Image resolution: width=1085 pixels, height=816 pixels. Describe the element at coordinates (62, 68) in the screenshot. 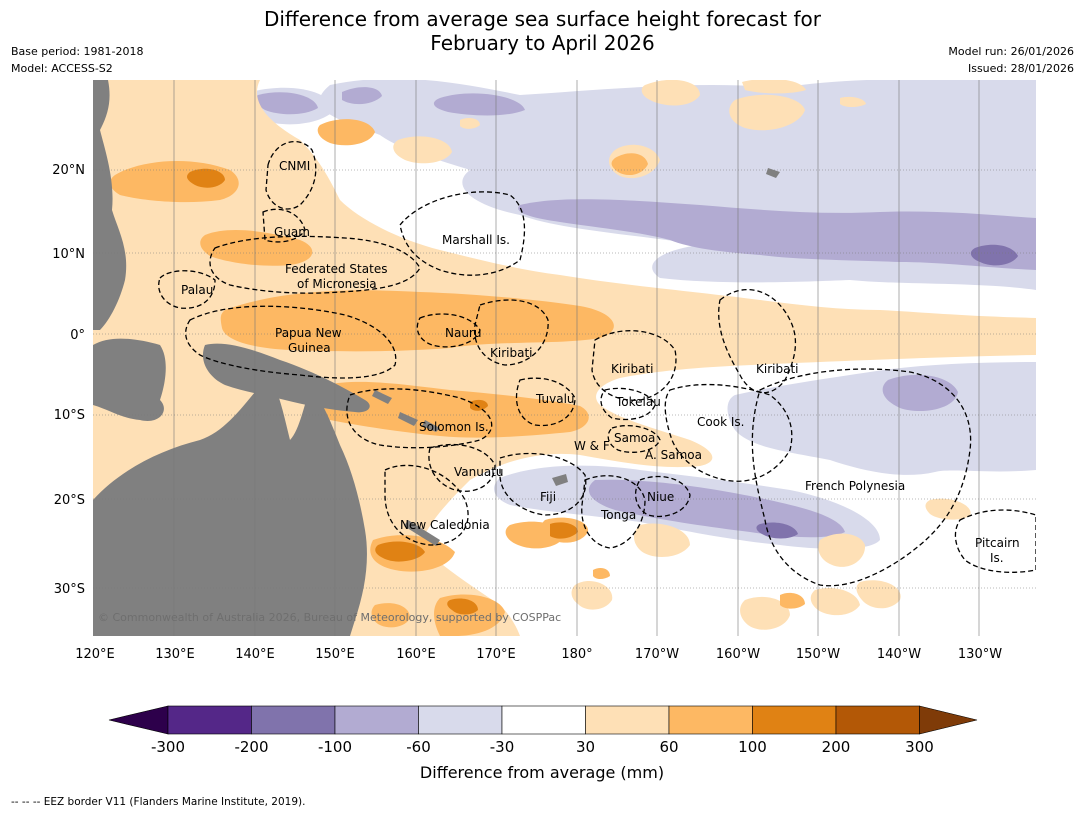

I see `model-text: Model: ACCESS-S2` at that location.